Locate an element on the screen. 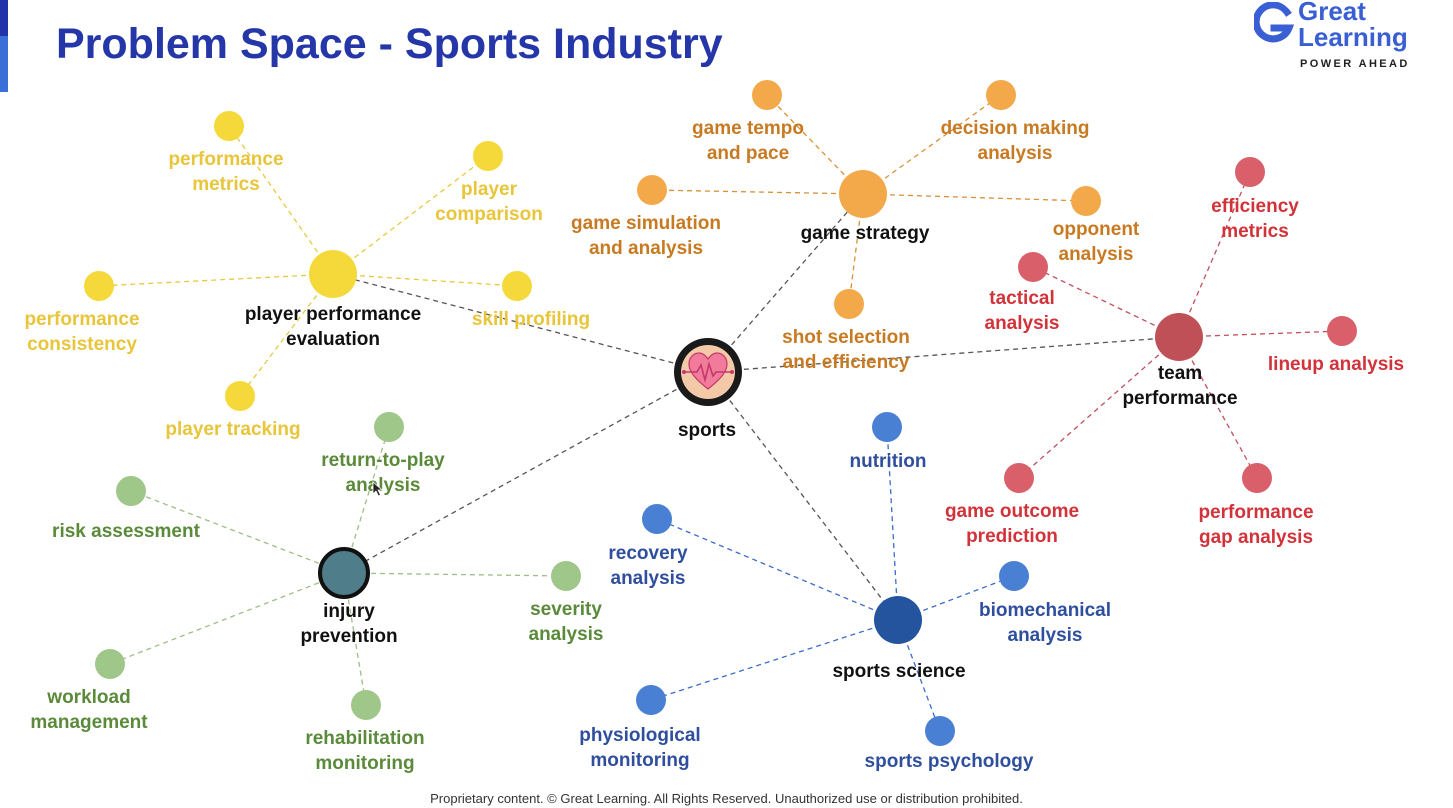 This screenshot has width=1453, height=808. label-skill-profiling: skill profiling is located at coordinates (531, 319).